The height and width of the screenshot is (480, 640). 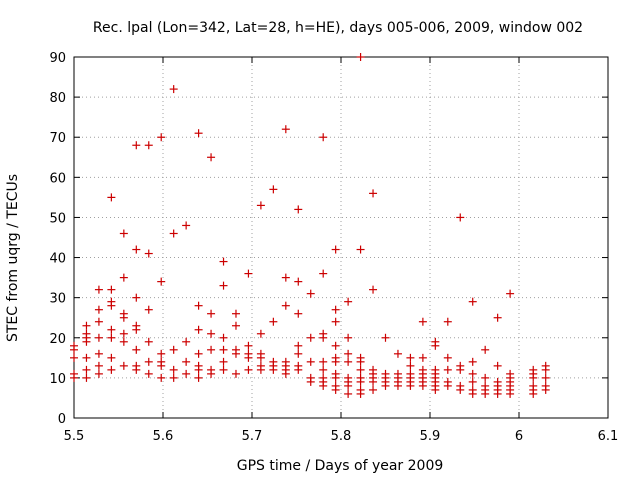 I want to click on y-tick-label: 80, so click(x=57, y=98).